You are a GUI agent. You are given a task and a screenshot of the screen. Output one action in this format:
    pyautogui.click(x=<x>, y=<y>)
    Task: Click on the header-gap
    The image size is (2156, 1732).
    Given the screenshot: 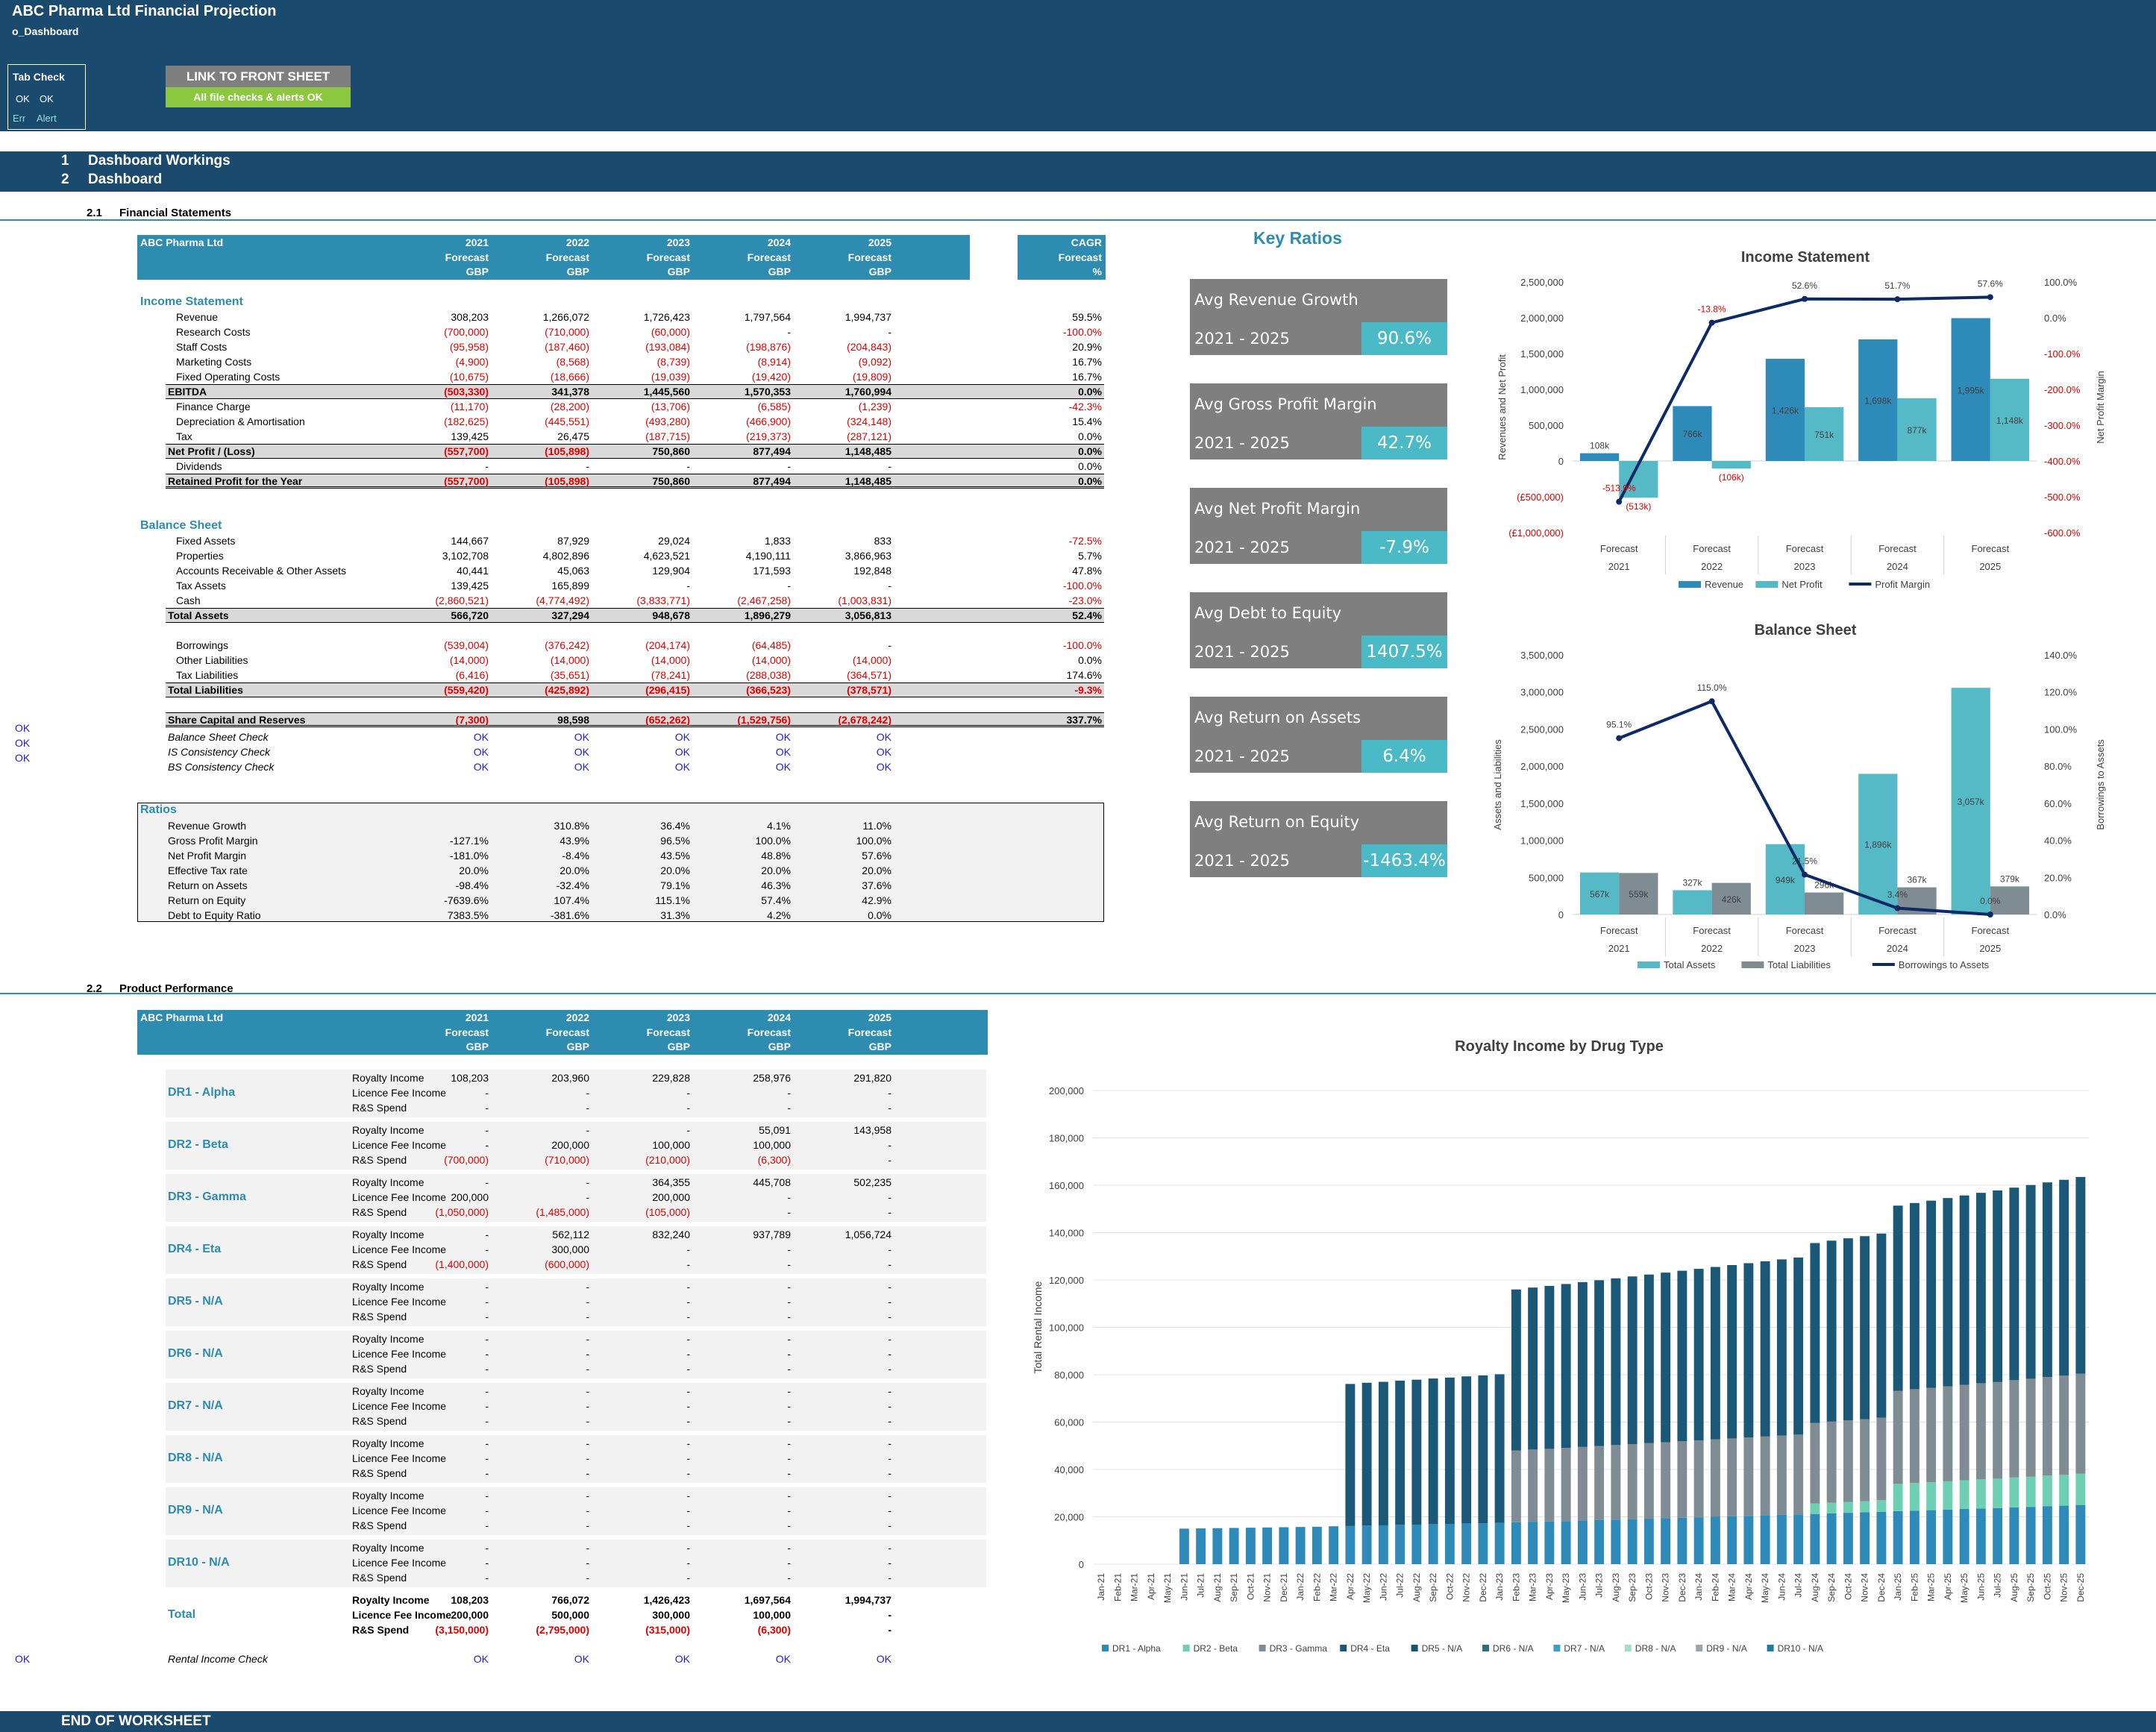 What is the action you would take?
    pyautogui.click(x=994, y=257)
    